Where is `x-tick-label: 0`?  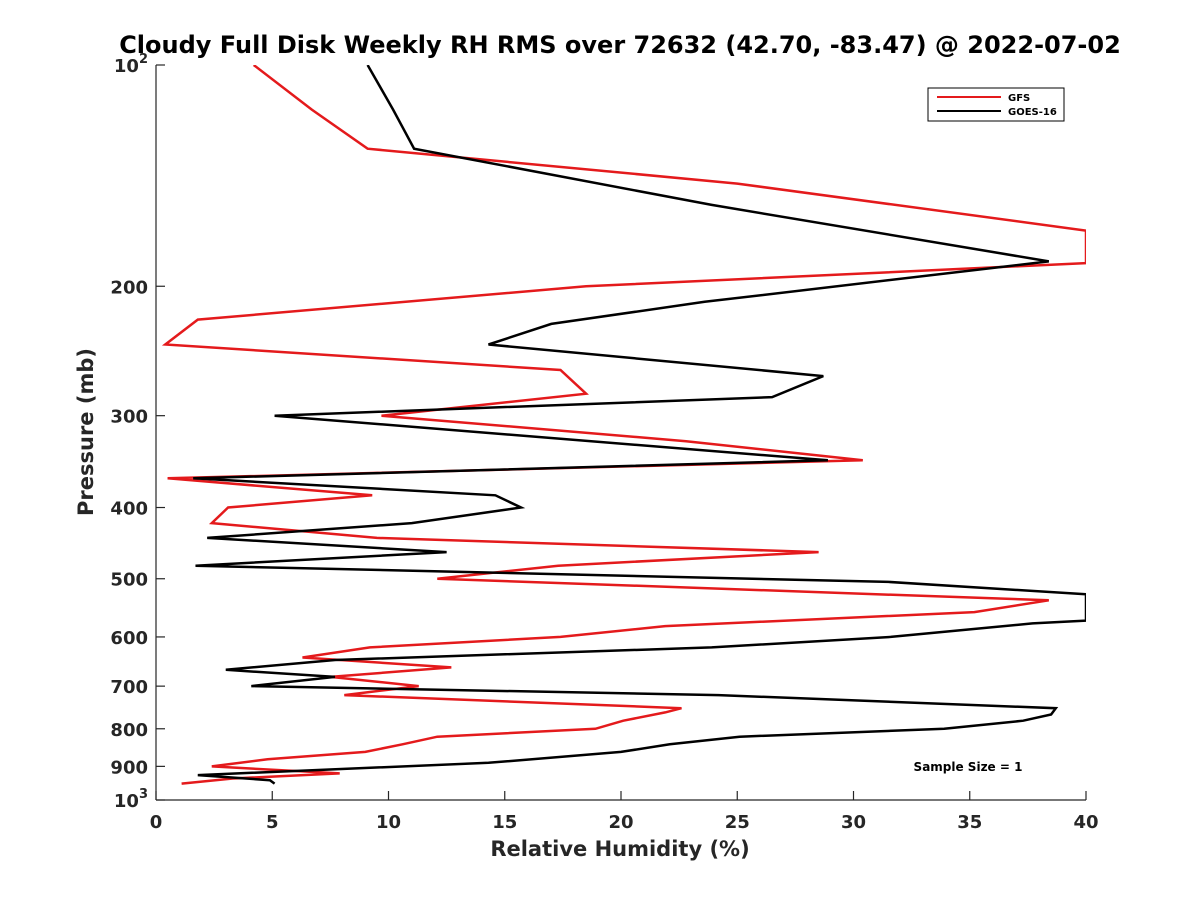 x-tick-label: 0 is located at coordinates (156, 822).